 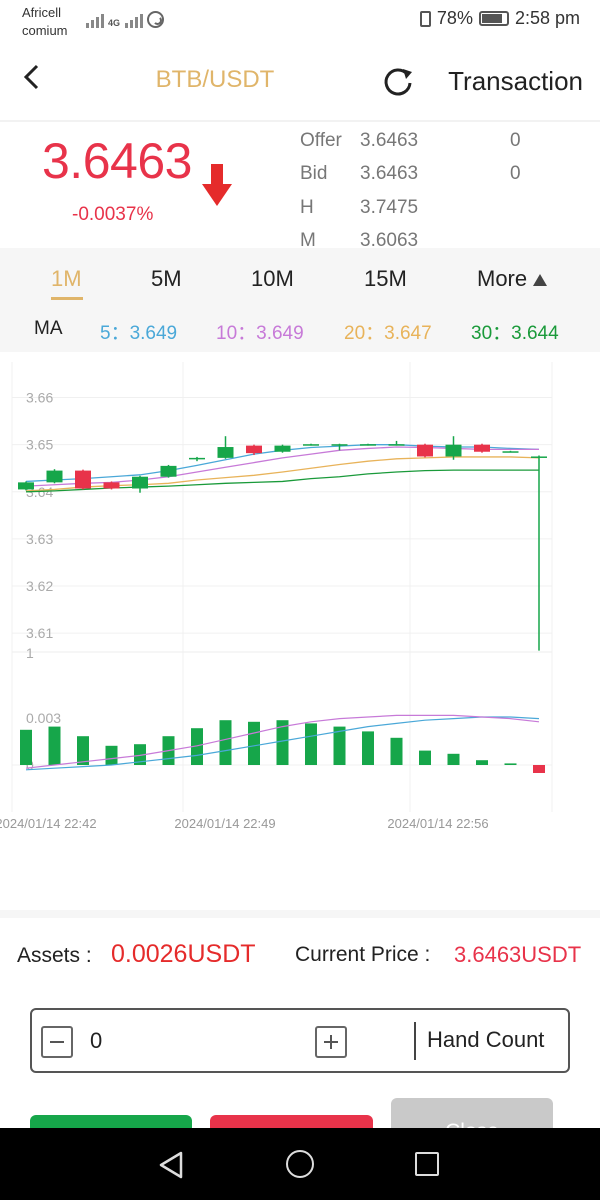 What do you see at coordinates (39, 586) in the screenshot?
I see `y-tick-label: 3.62` at bounding box center [39, 586].